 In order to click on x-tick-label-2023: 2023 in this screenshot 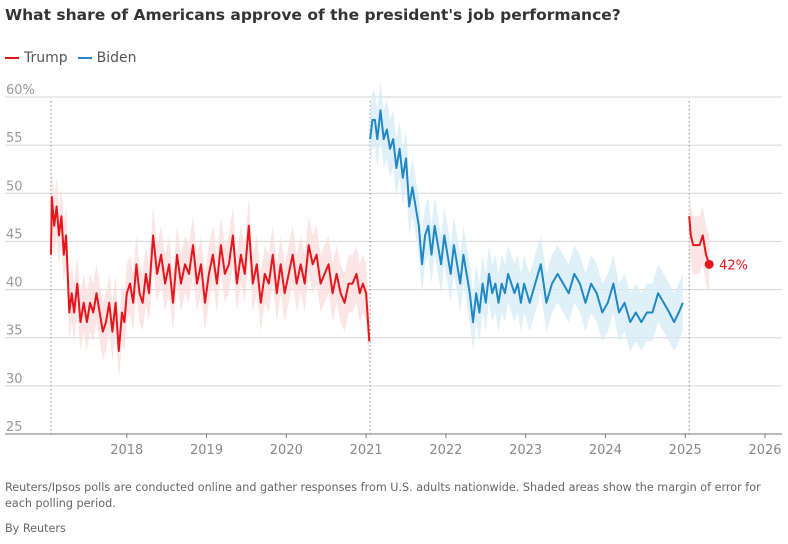, I will do `click(525, 450)`.